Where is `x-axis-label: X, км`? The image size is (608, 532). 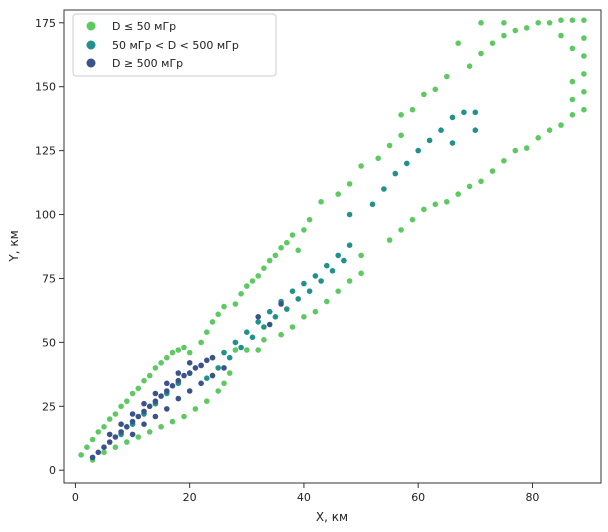
x-axis-label: X, км is located at coordinates (332, 517).